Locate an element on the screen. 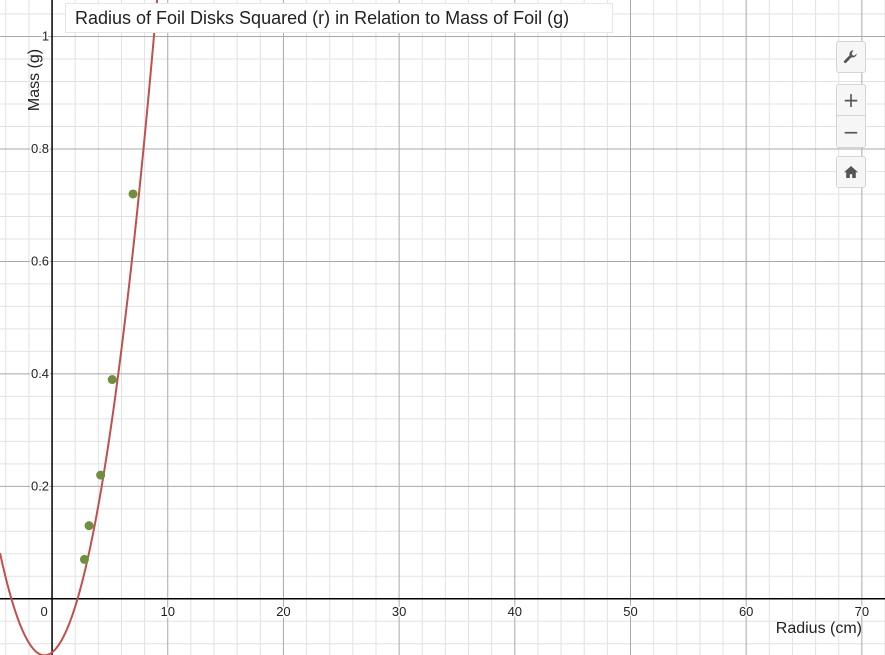 This screenshot has width=885, height=655. x-tick-label: 30 is located at coordinates (399, 611).